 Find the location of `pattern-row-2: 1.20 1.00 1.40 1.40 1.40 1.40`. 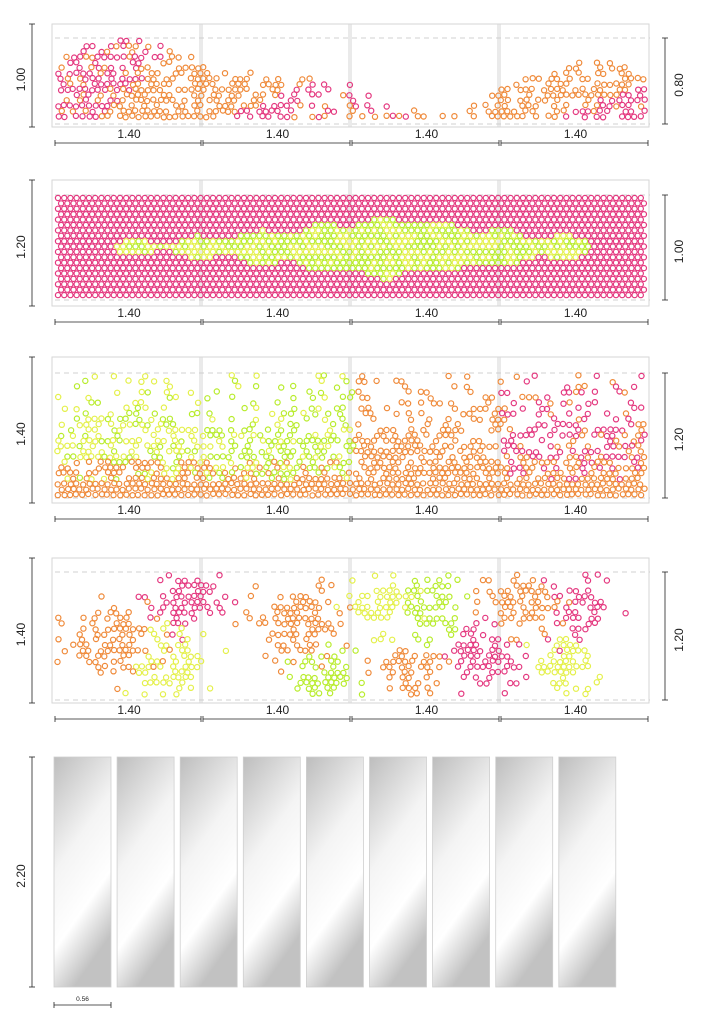

pattern-row-2: 1.20 1.00 1.40 1.40 1.40 1.40 is located at coordinates (350, 252).